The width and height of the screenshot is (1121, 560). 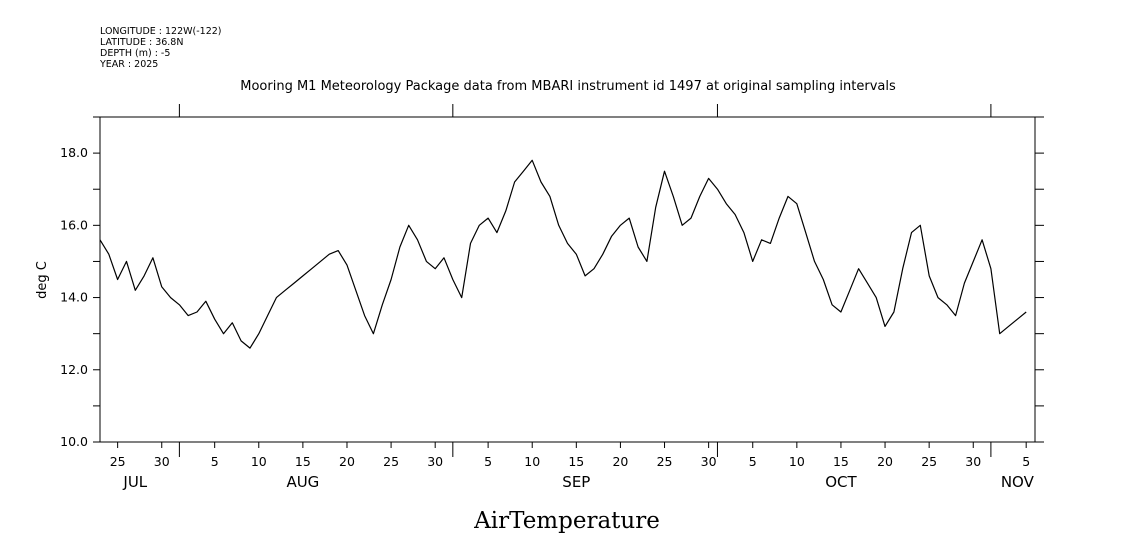 I want to click on meta-depth: DEPTH (m) : -5, so click(x=135, y=53).